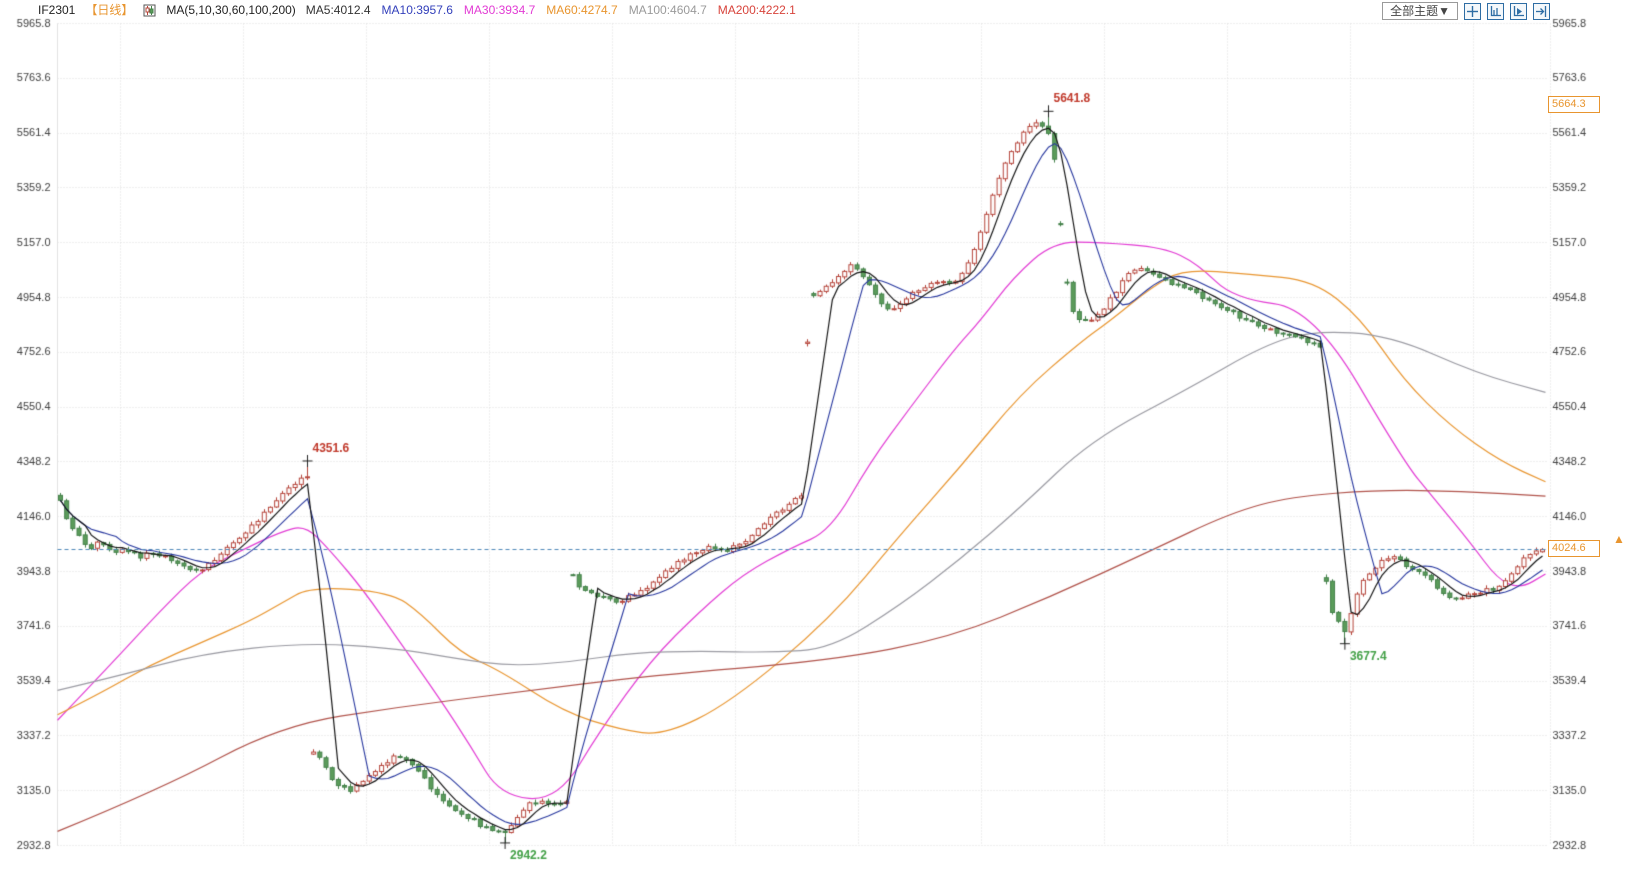  I want to click on price-up-arrow-icon: ▲, so click(1619, 539).